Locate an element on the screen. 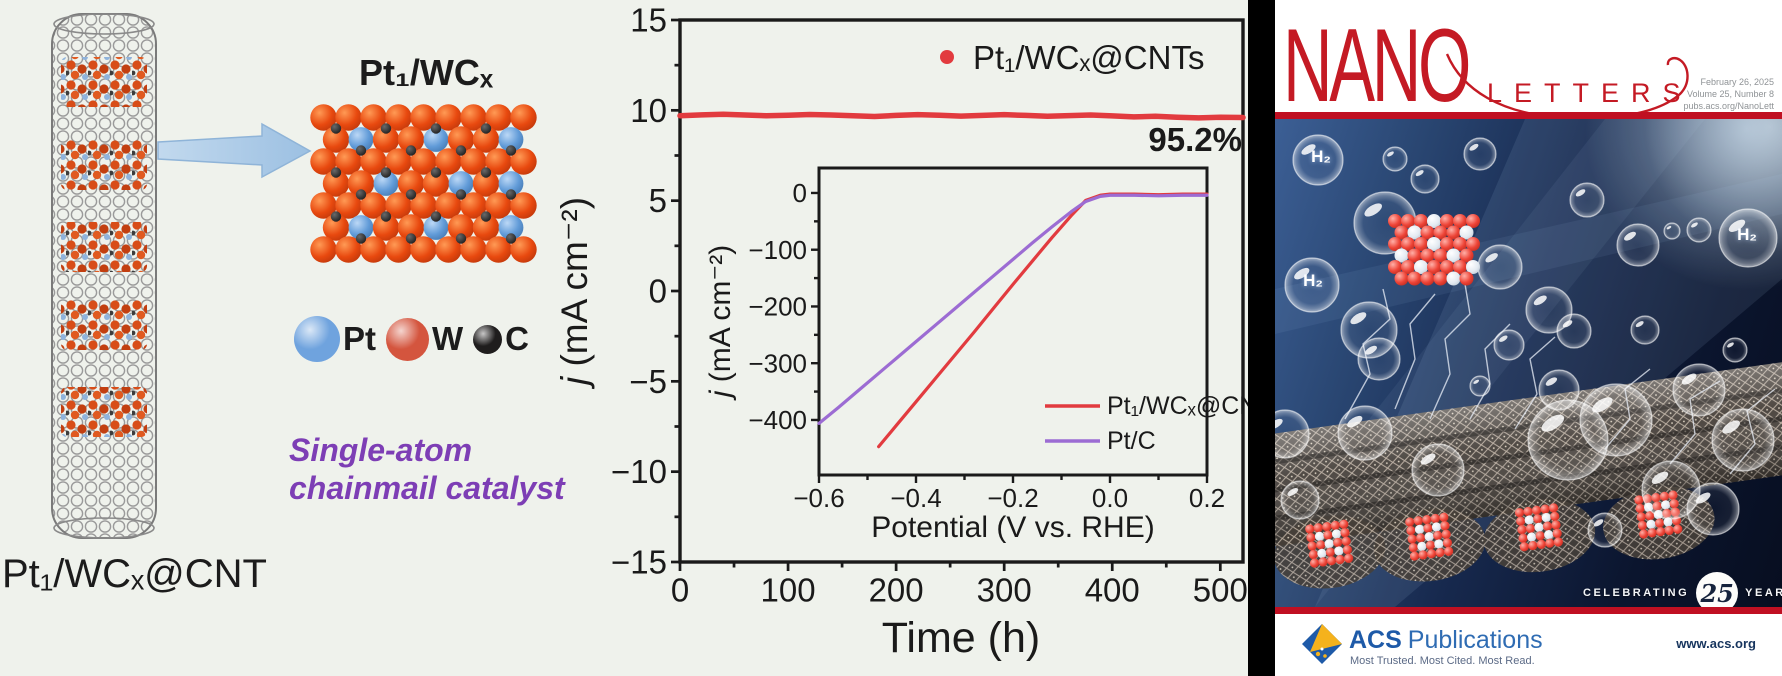 The image size is (1782, 676). pt-atom-label: Pt is located at coordinates (359, 338).